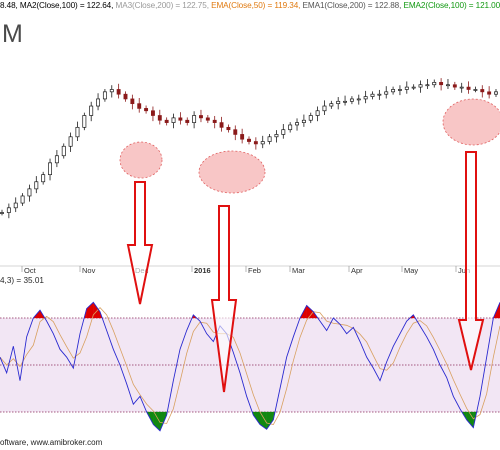  I want to click on overbought-fill, so click(90, 310).